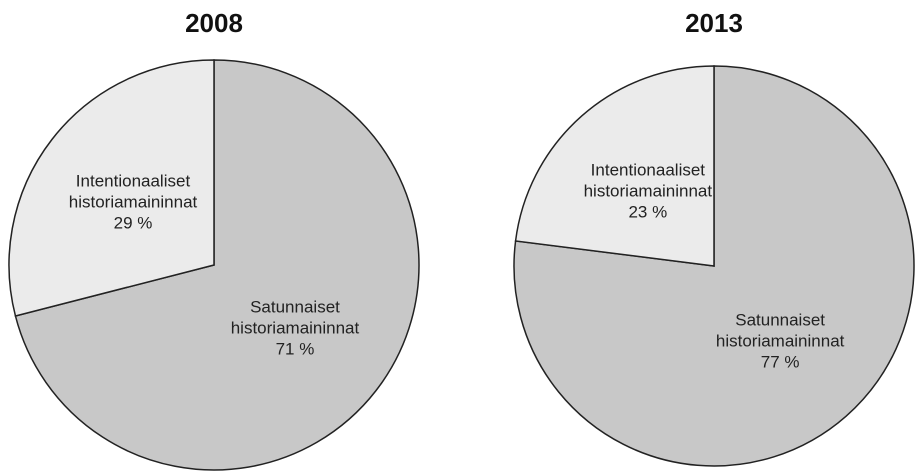 The image size is (916, 473). What do you see at coordinates (780, 362) in the screenshot?
I see `value-label: 77 %` at bounding box center [780, 362].